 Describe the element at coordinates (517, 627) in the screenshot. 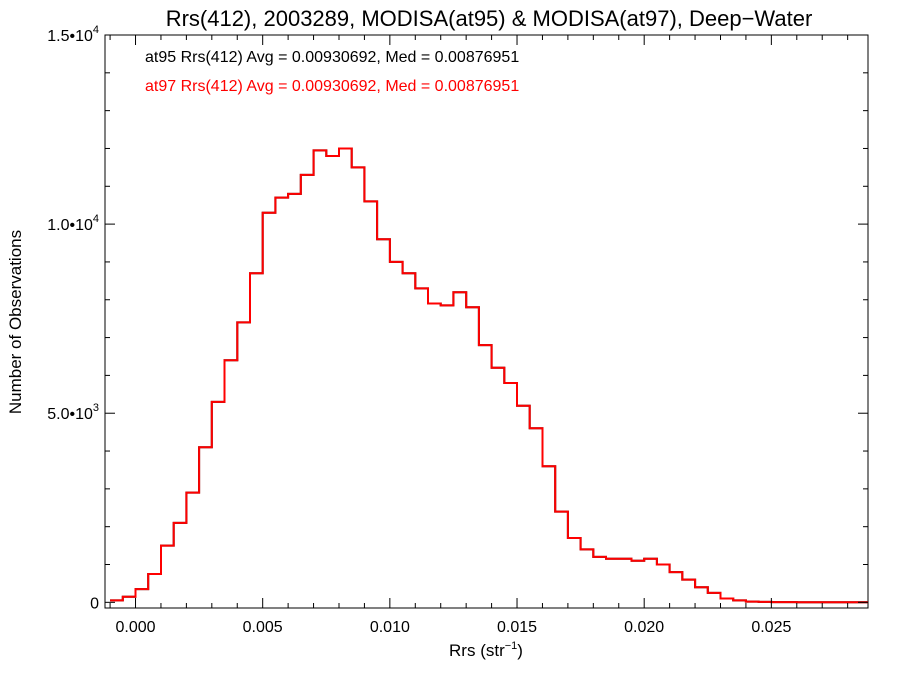

I see `x-tick-label: 0.015` at that location.